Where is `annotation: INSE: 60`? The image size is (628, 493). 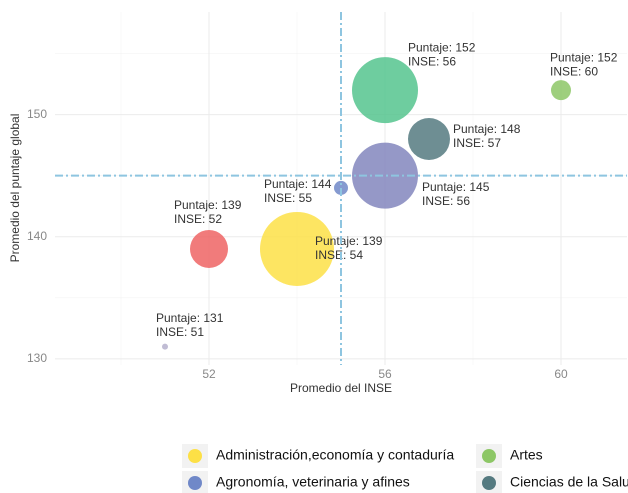 annotation: INSE: 60 is located at coordinates (574, 71).